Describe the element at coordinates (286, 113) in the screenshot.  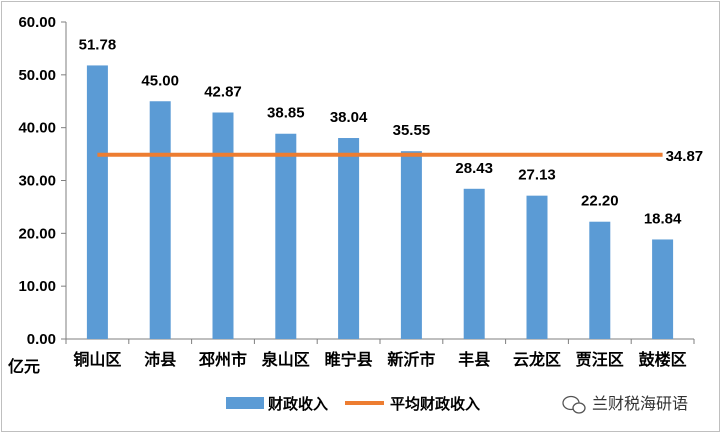
I see `bar-value-label: 38.85` at that location.